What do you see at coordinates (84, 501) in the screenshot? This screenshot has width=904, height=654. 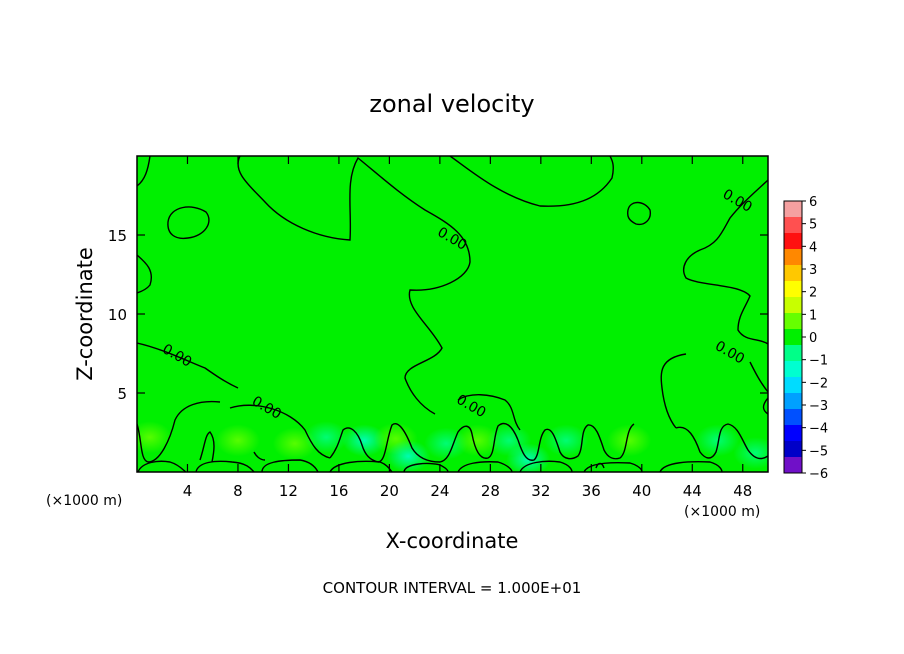 I see `x-axis-unit-left: (×1000 m)` at bounding box center [84, 501].